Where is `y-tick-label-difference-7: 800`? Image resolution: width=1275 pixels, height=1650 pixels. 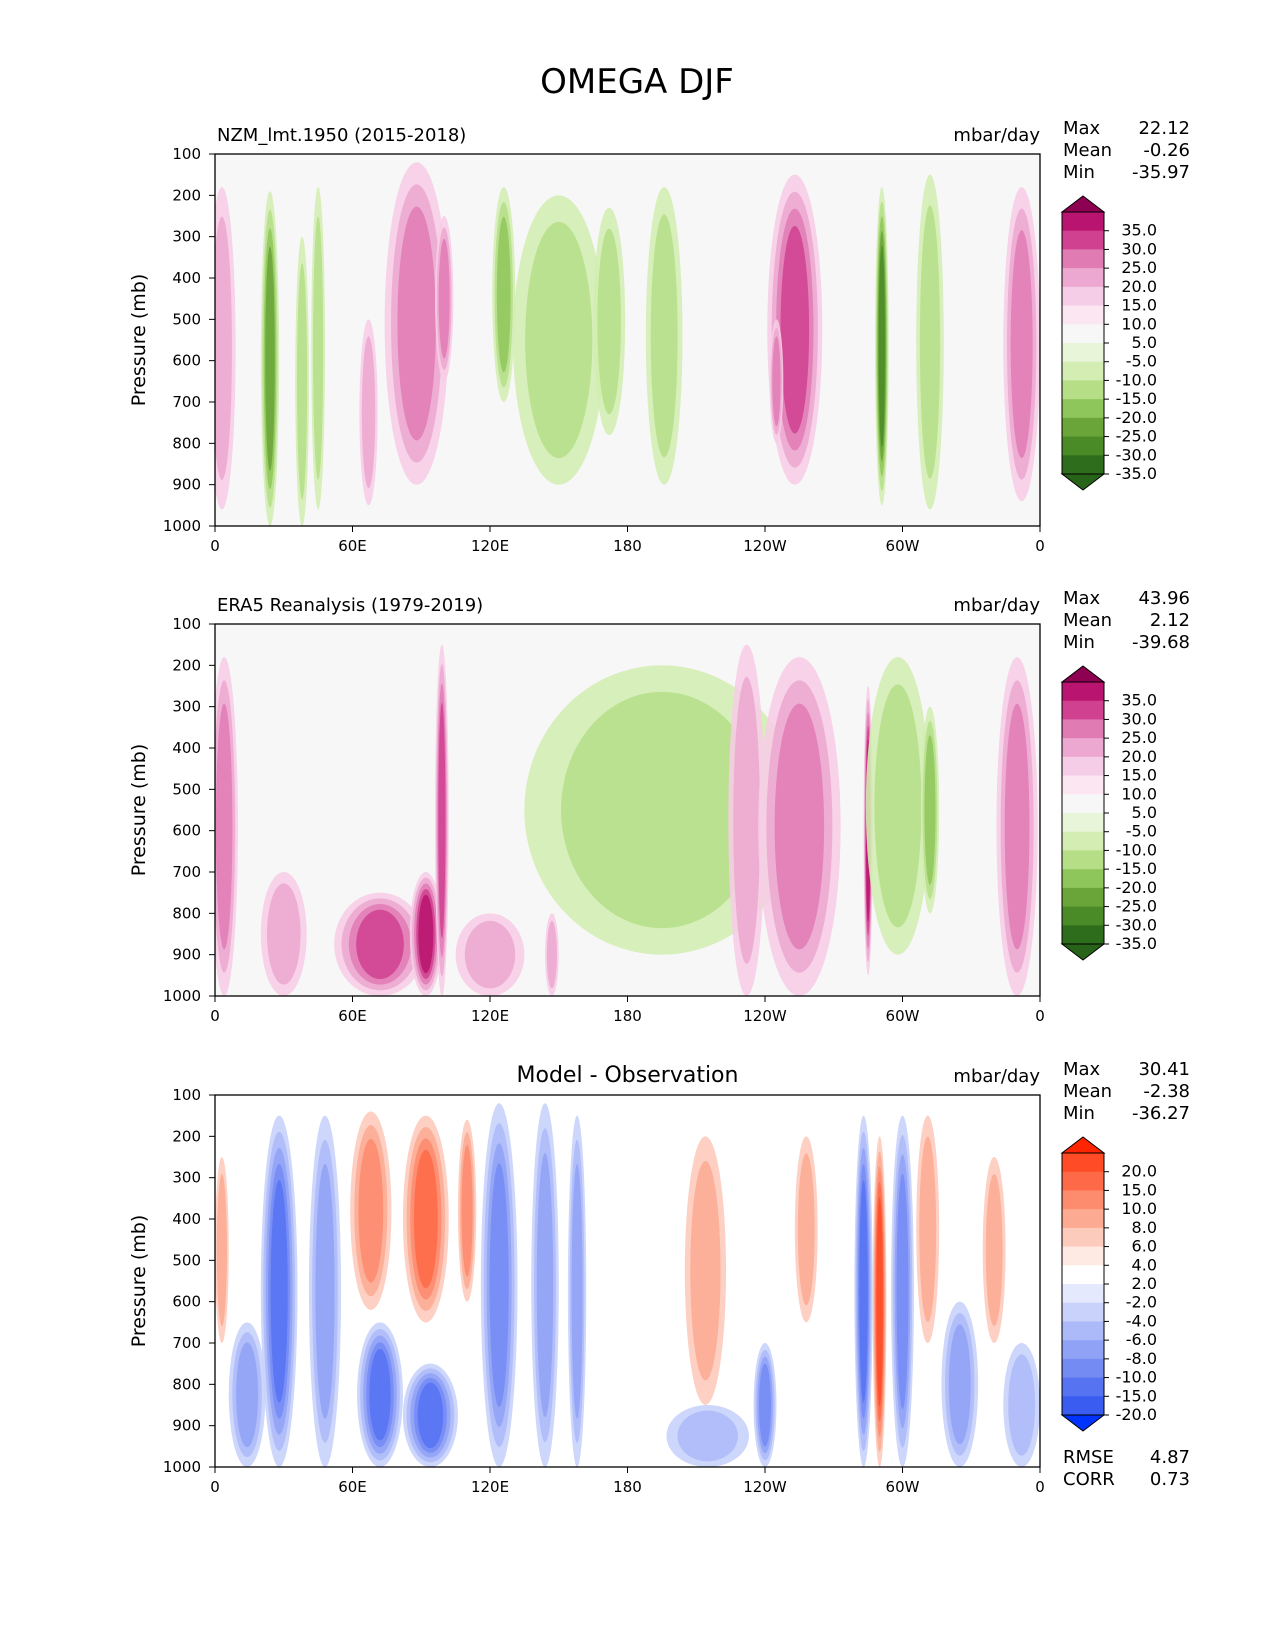 y-tick-label-difference-7: 800 is located at coordinates (186, 1384).